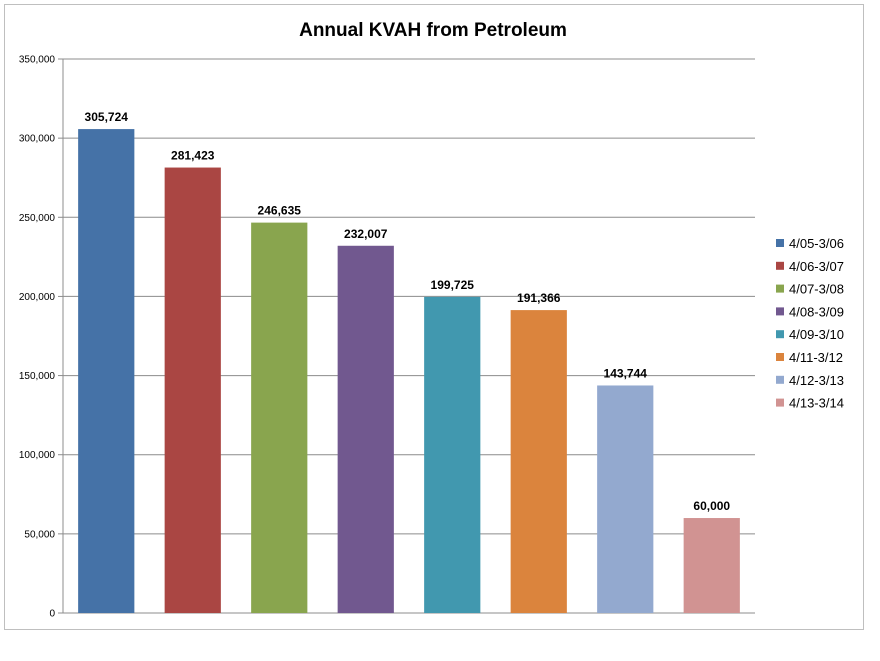 The width and height of the screenshot is (880, 661). I want to click on data-label: 191,366, so click(539, 298).